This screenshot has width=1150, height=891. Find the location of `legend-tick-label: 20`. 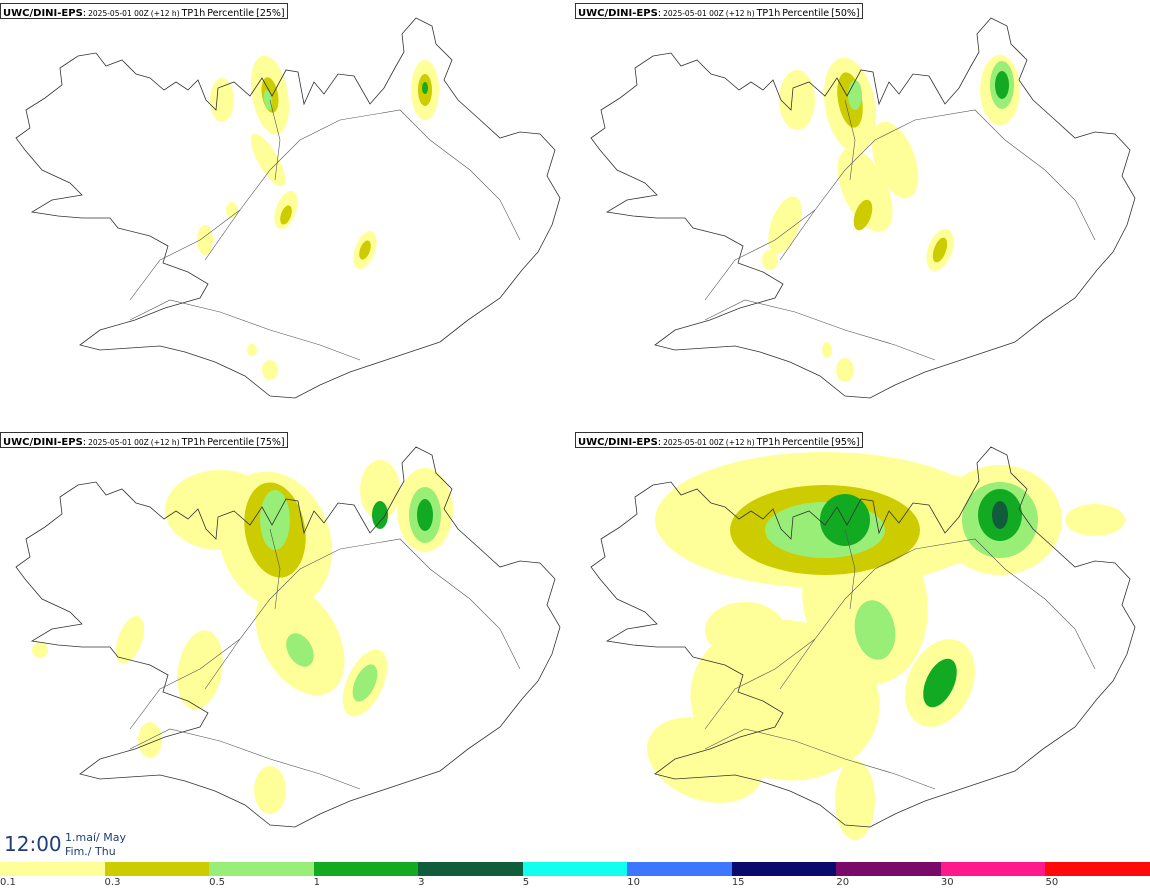

legend-tick-label: 20 is located at coordinates (843, 882).